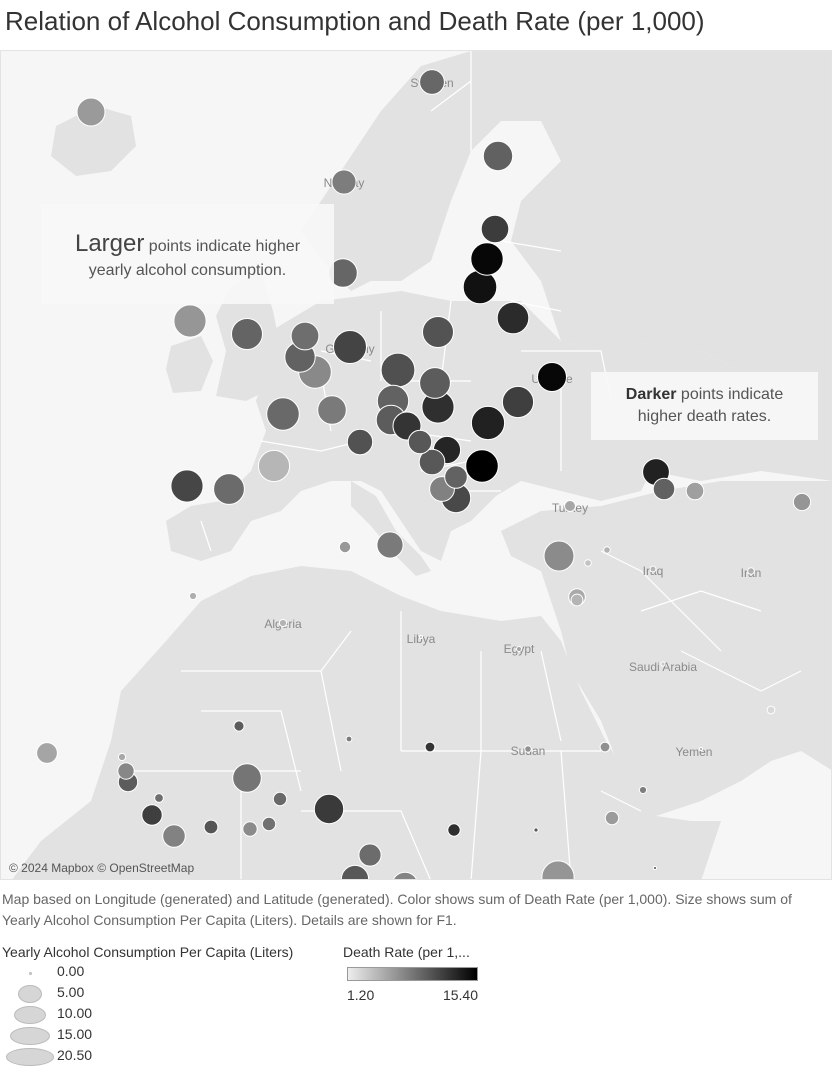  Describe the element at coordinates (802, 502) in the screenshot. I see `map-point-turkmenistan: Turkmenistan` at that location.